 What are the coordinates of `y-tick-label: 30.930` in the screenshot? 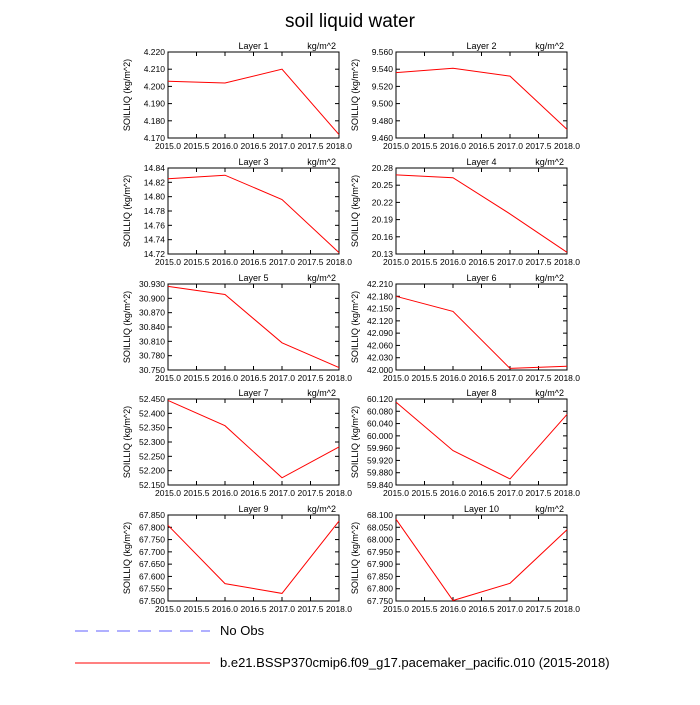 It's located at (152, 284).